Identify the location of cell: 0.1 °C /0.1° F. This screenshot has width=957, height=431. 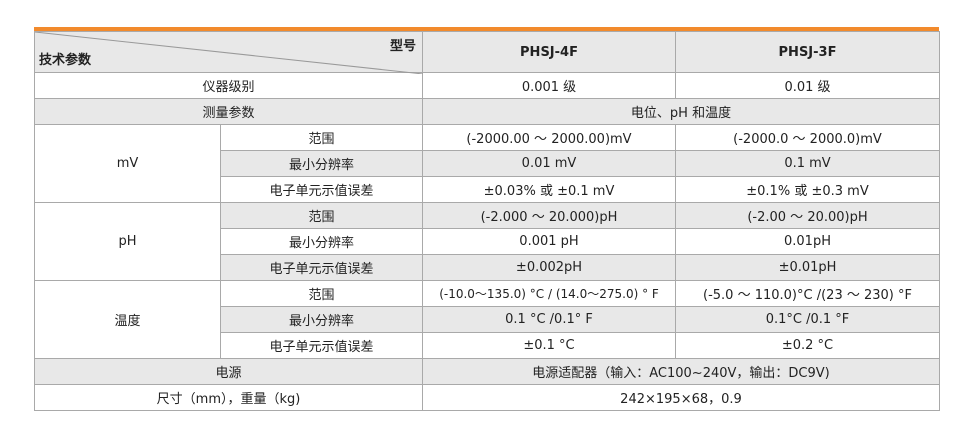
(549, 319).